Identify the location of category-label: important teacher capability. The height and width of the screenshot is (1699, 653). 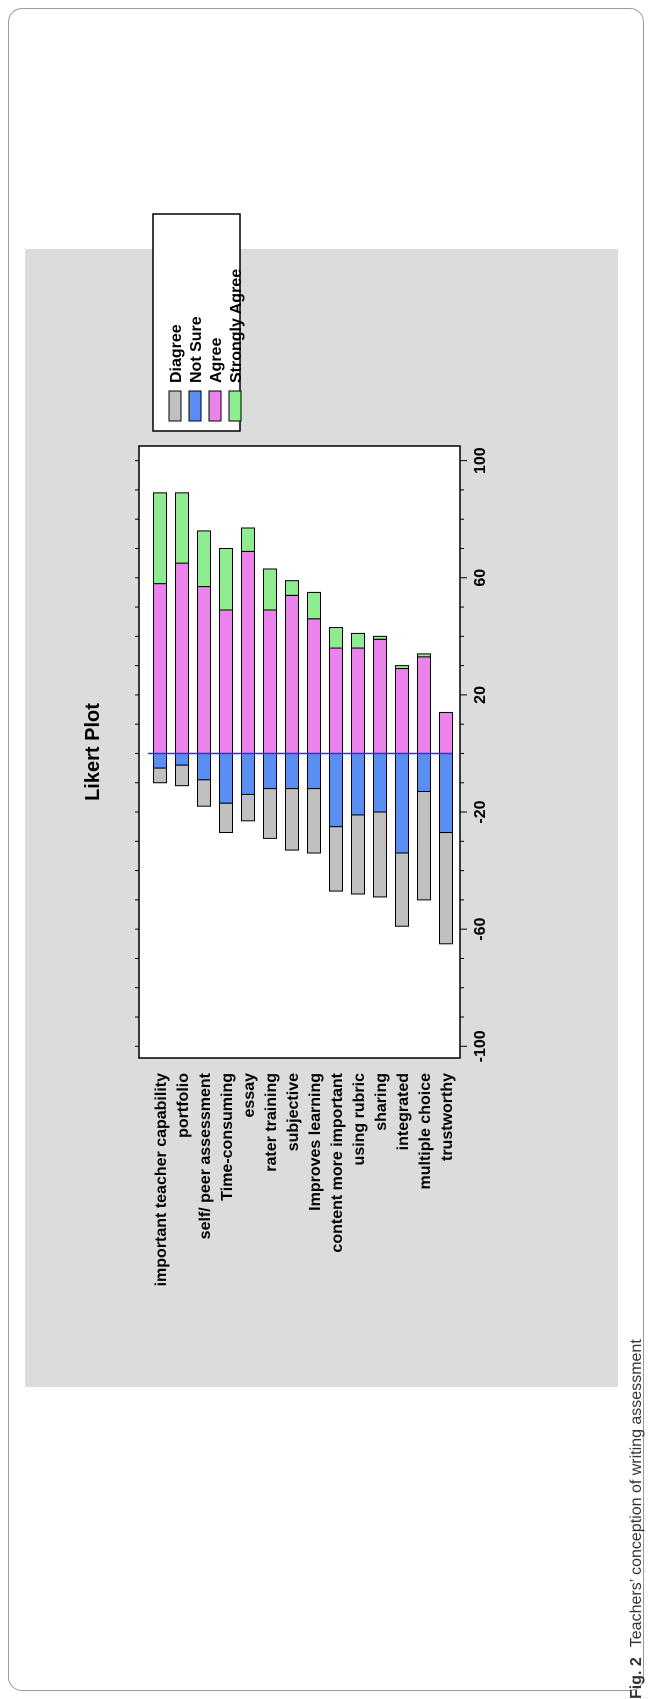
(161, 1179).